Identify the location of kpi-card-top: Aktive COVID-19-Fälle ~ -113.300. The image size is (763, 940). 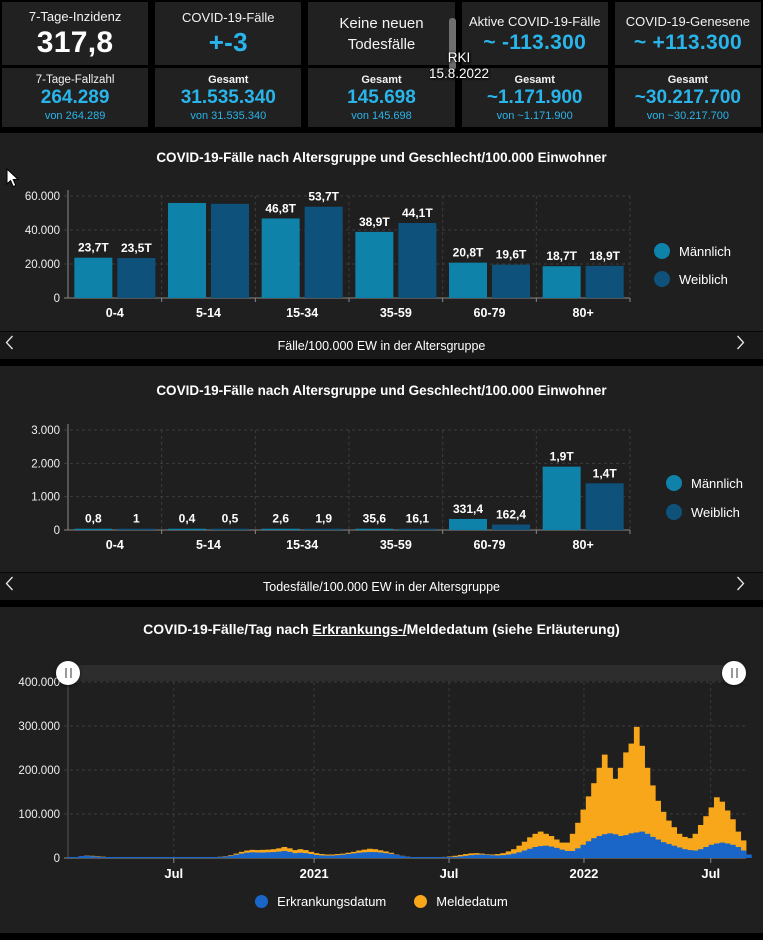
(534, 33).